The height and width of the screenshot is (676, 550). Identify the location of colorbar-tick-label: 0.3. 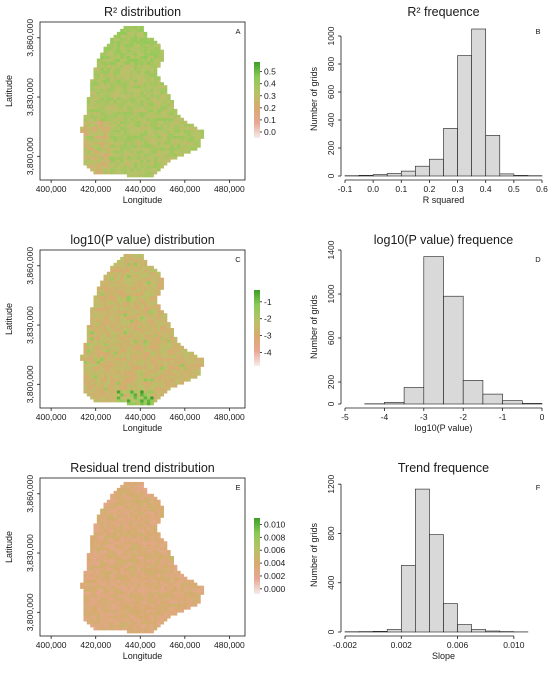
(270, 96).